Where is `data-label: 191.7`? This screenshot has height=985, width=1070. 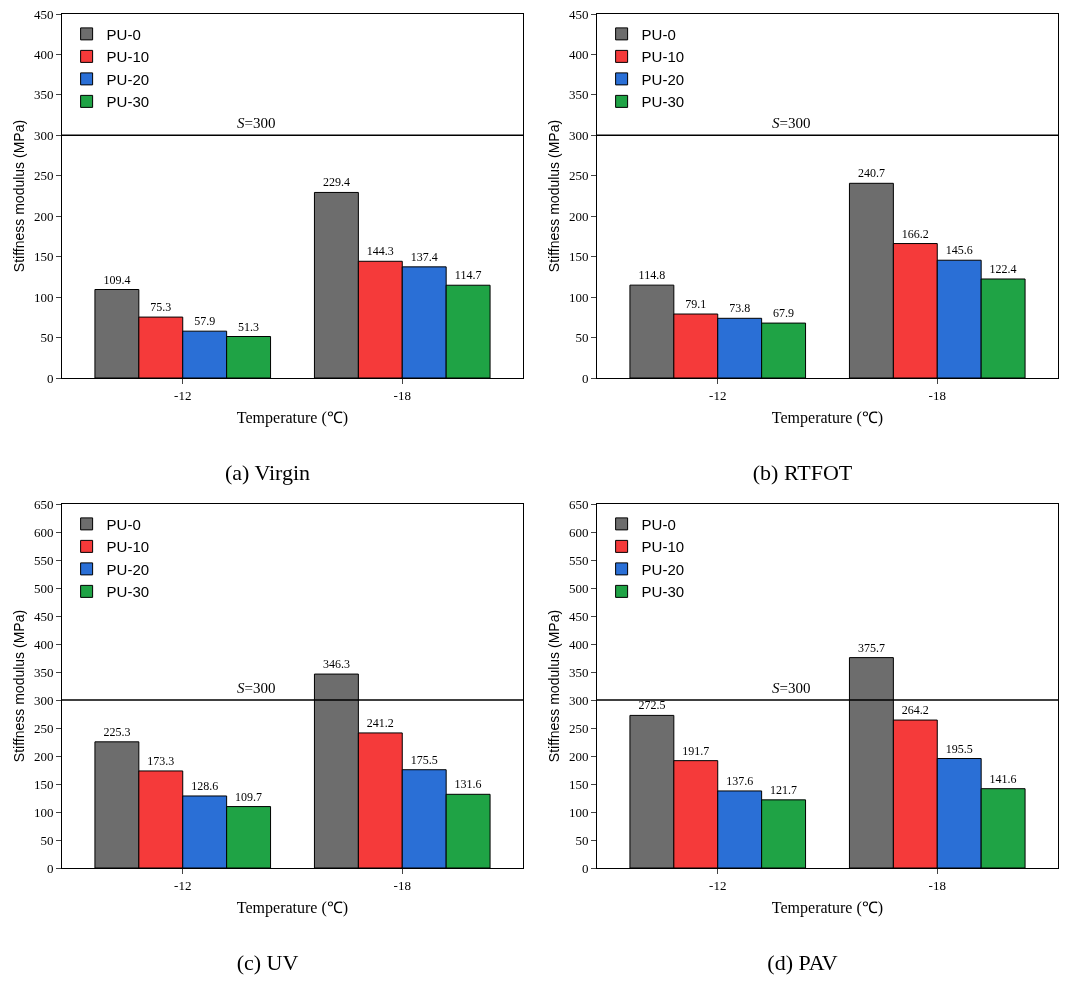 data-label: 191.7 is located at coordinates (696, 750).